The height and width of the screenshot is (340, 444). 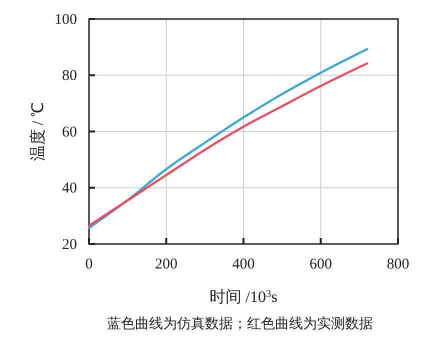 What do you see at coordinates (398, 264) in the screenshot?
I see `x-tick-label: 800` at bounding box center [398, 264].